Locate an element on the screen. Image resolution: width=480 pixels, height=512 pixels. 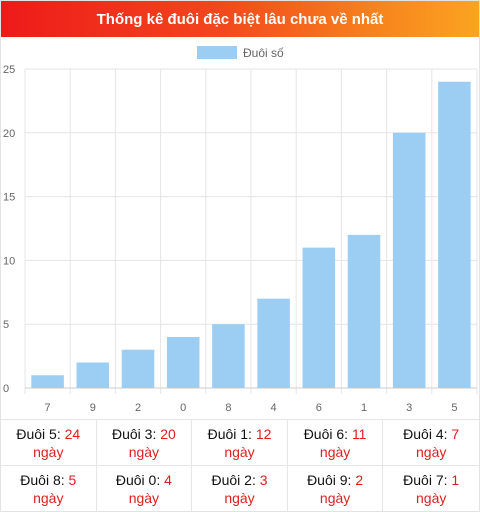
summary-value: 20 is located at coordinates (168, 434).